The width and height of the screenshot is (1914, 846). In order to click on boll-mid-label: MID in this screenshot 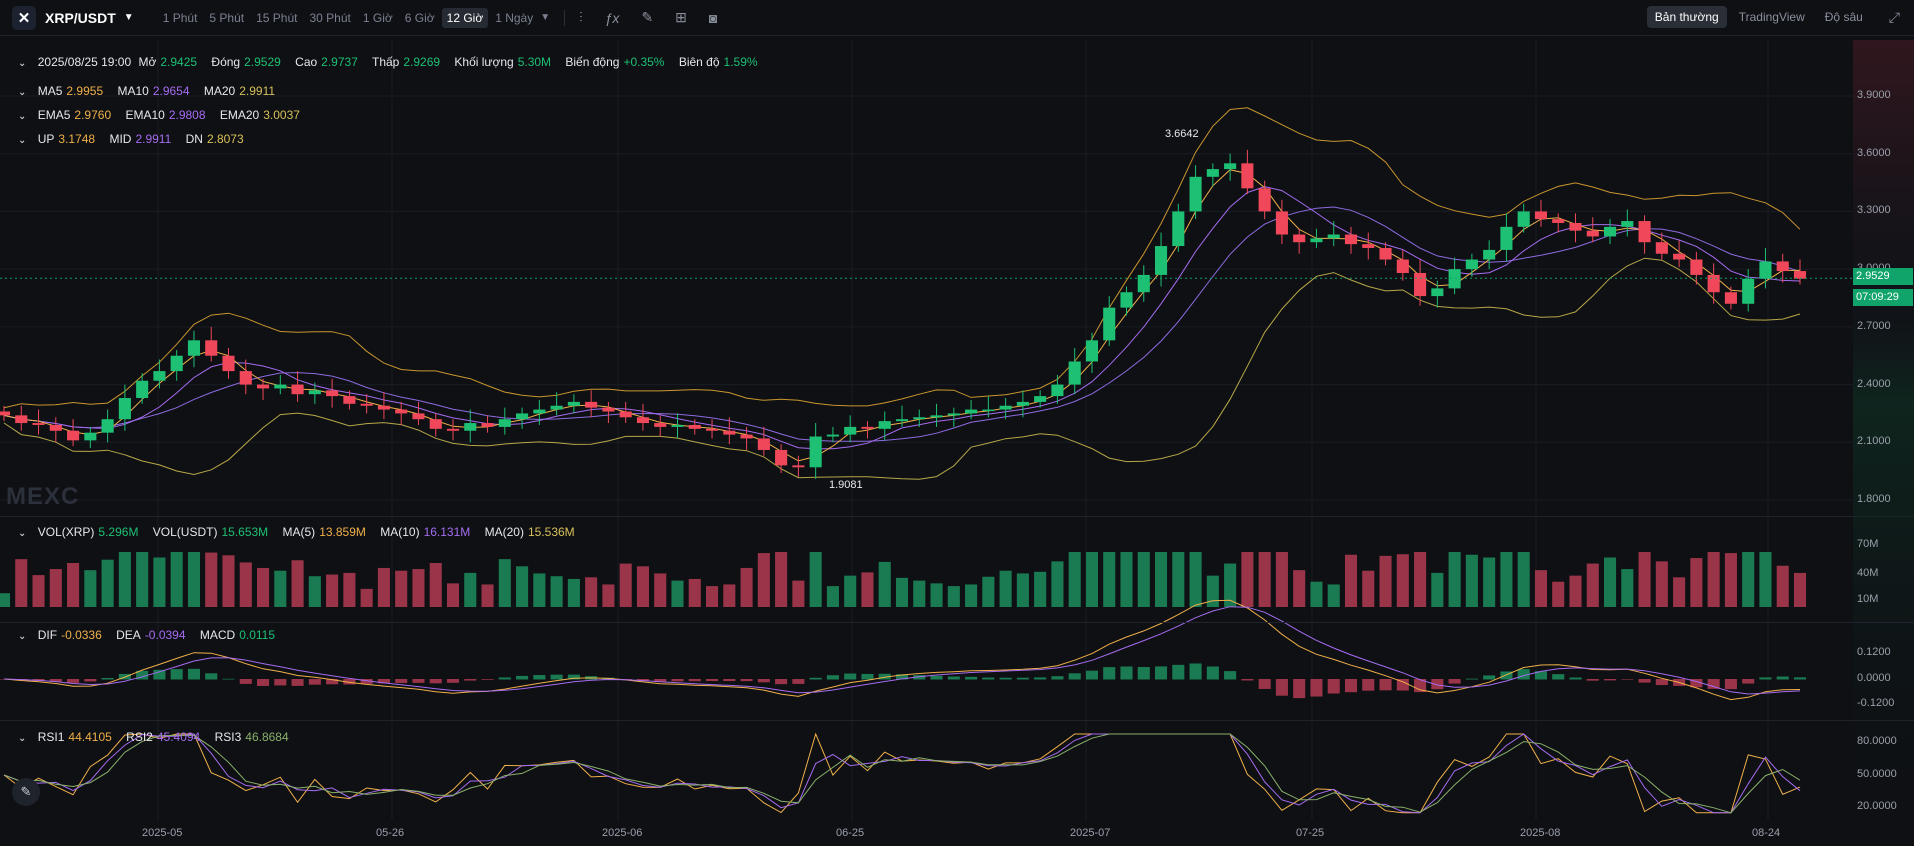, I will do `click(120, 139)`.